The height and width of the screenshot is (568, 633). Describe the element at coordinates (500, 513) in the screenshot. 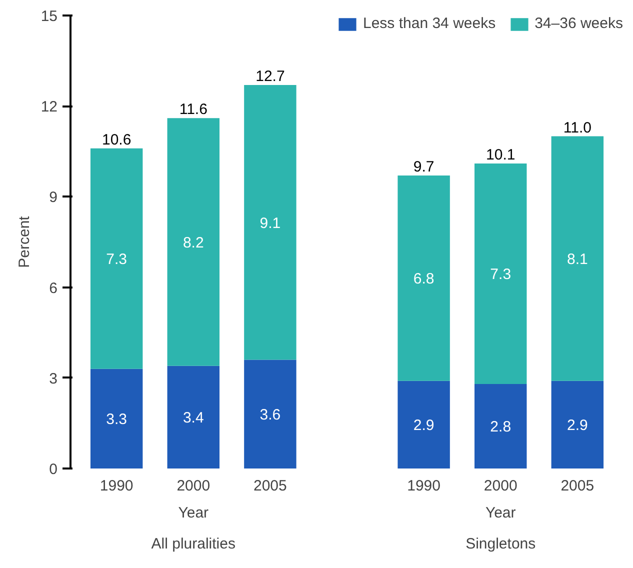

I see `text: Year` at that location.